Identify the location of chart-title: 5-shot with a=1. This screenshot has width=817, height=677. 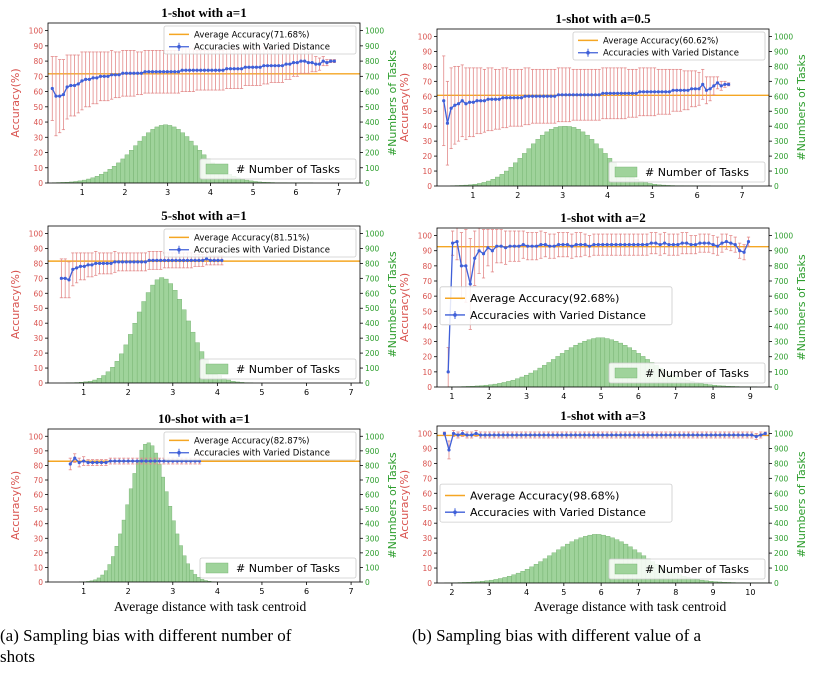
(203, 215).